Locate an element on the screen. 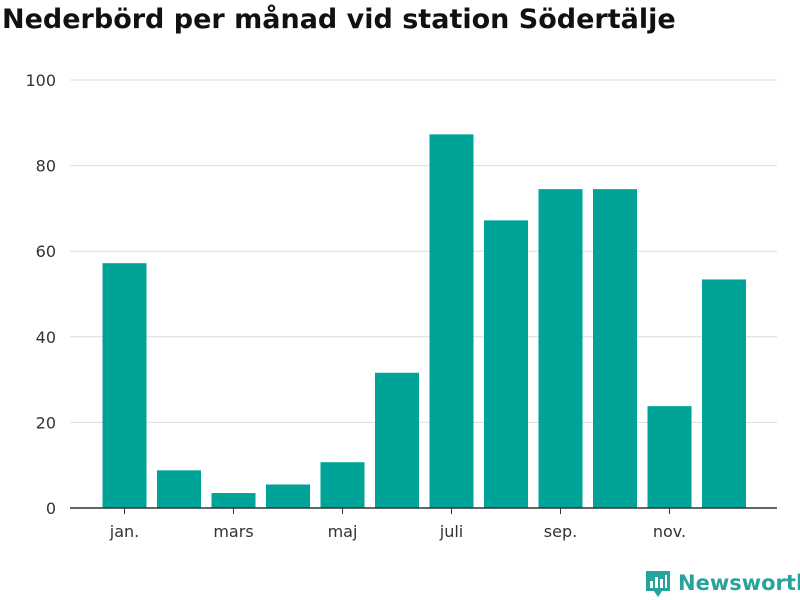 This screenshot has width=800, height=600. y-tick-label-100: 100 is located at coordinates (40, 80).